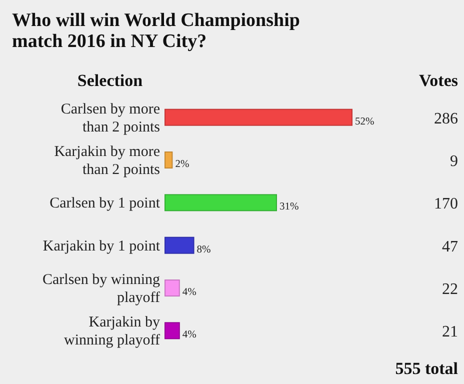 The image size is (464, 384). I want to click on text: 555 total, so click(426, 368).